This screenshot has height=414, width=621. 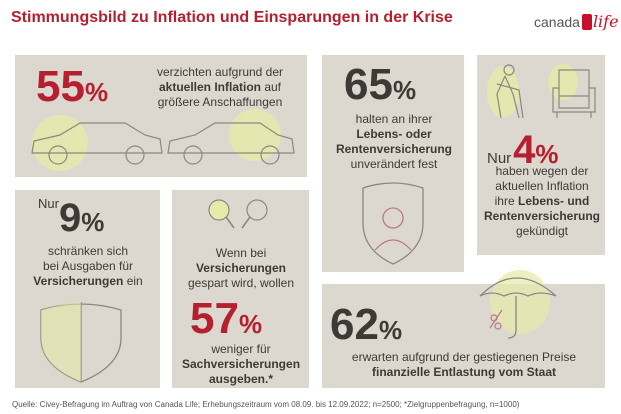 I want to click on umbrella-percent-icon, so click(x=518, y=304).